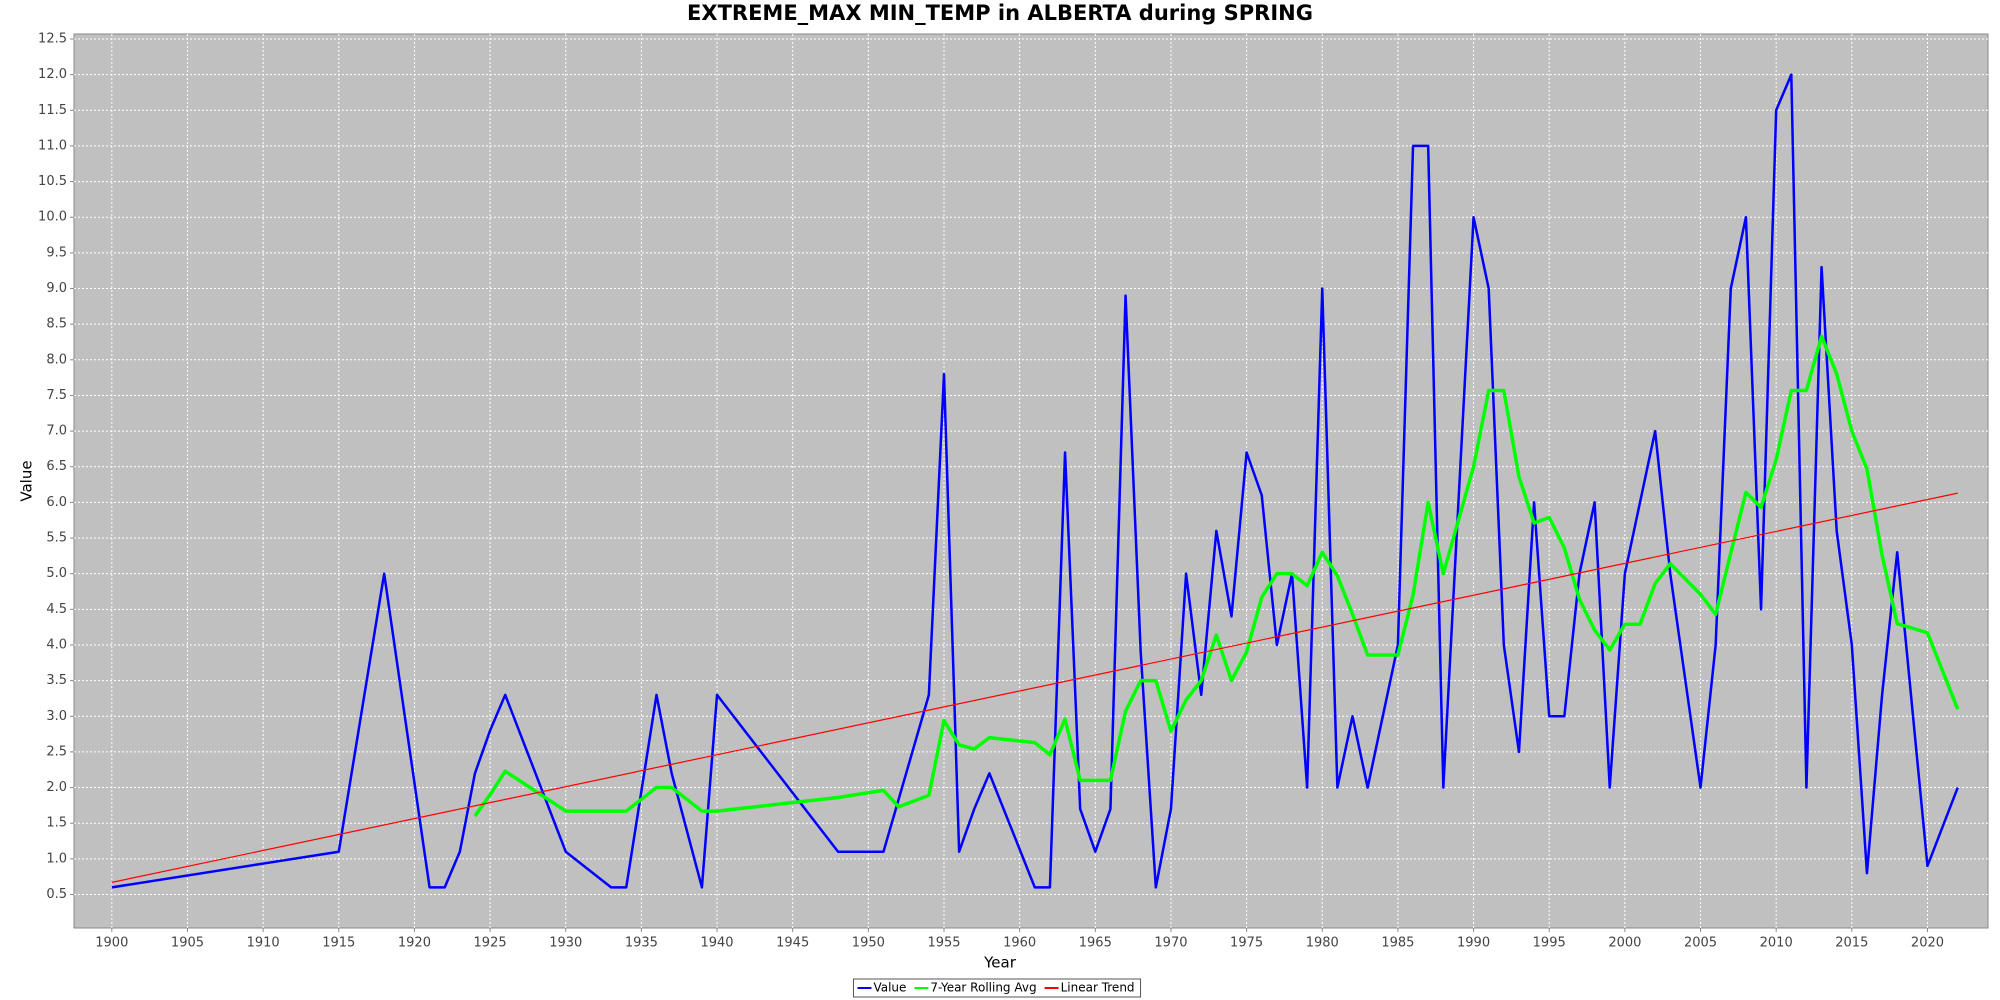 The width and height of the screenshot is (2000, 1000). What do you see at coordinates (187, 943) in the screenshot?
I see `x-tick-label: 1905` at bounding box center [187, 943].